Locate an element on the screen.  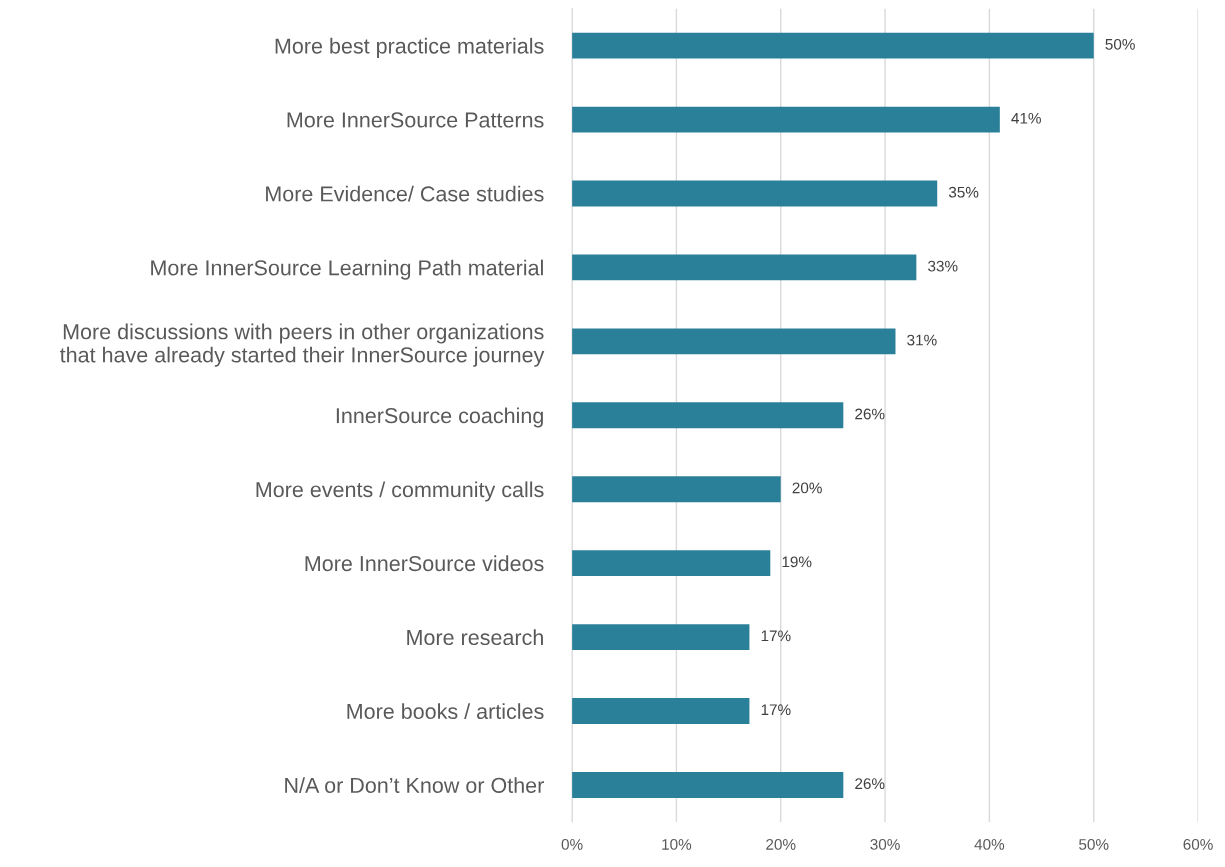
data-label: 31% is located at coordinates (922, 340).